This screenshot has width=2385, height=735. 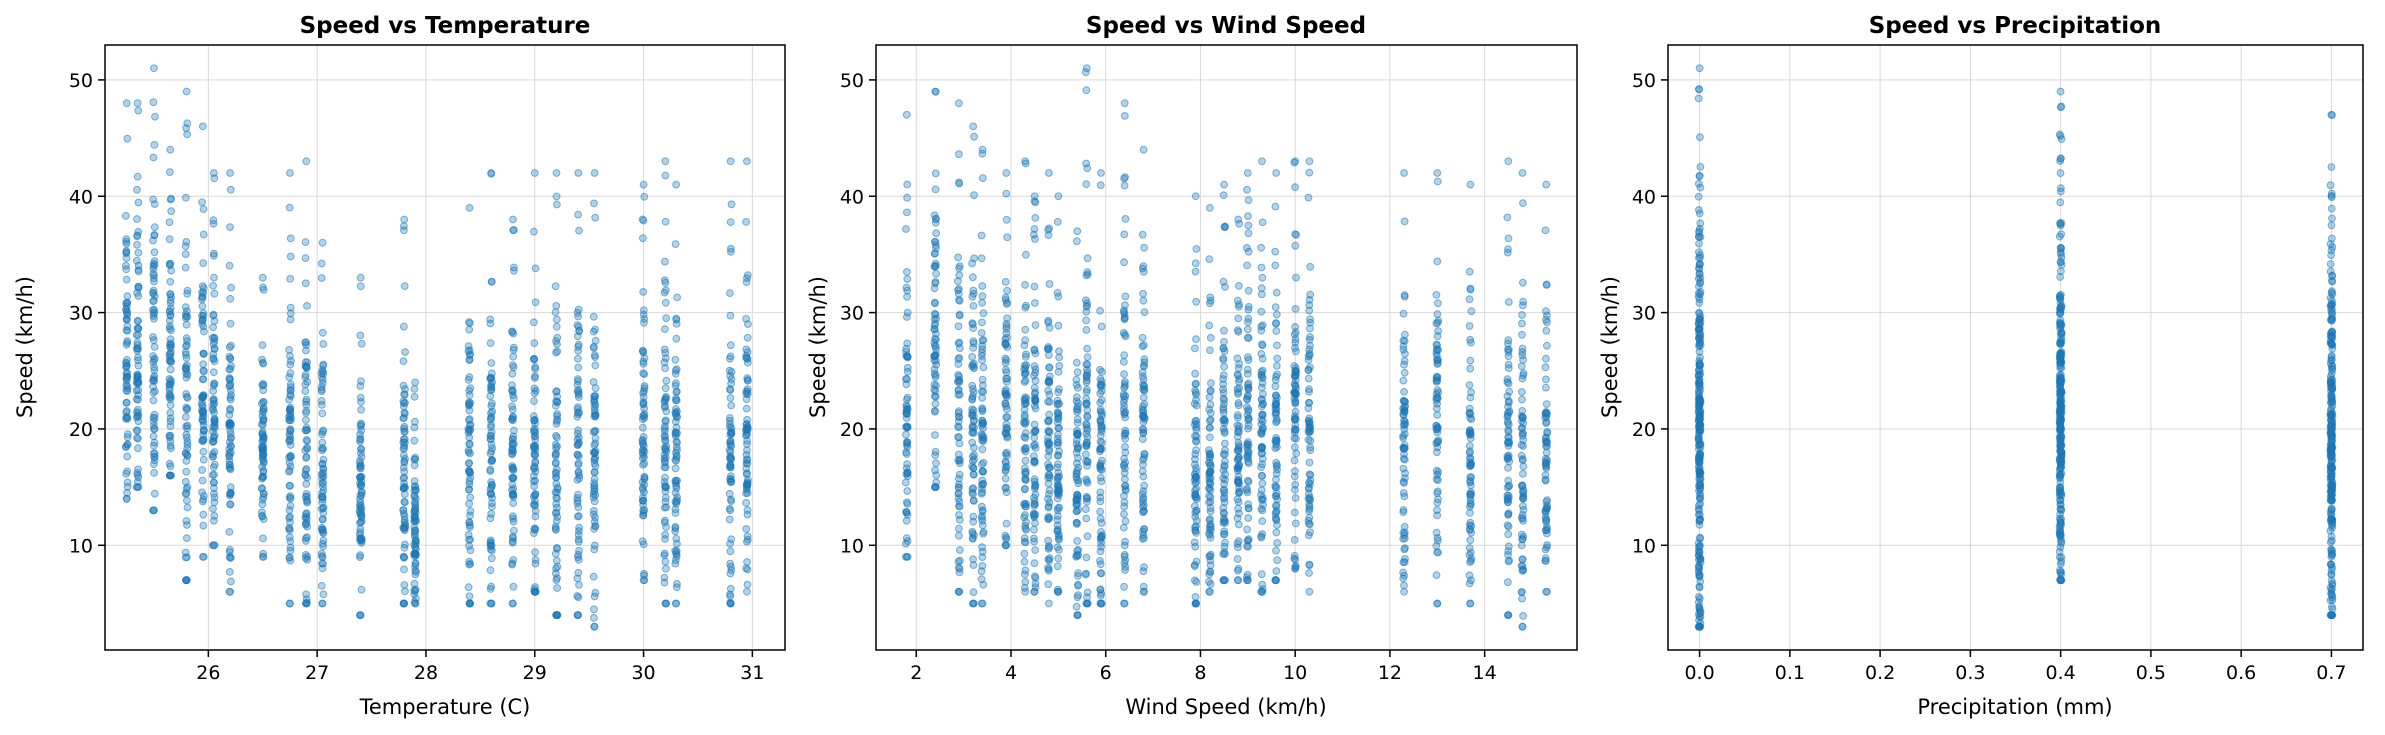 What do you see at coordinates (1225, 707) in the screenshot?
I see `x-axis-label: Wind Speed (km/h)` at bounding box center [1225, 707].